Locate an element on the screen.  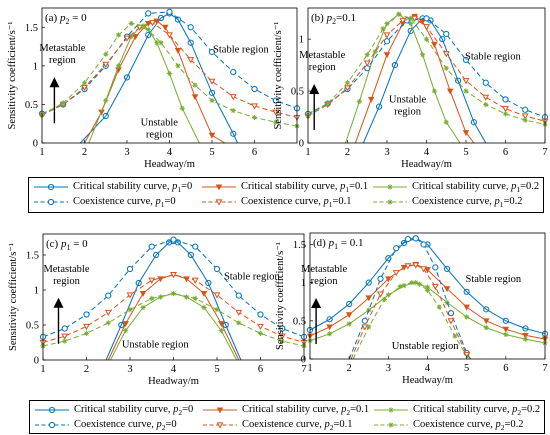
legend-entry: Coexistence curve, p1=0.1 is located at coordinates (286, 202).